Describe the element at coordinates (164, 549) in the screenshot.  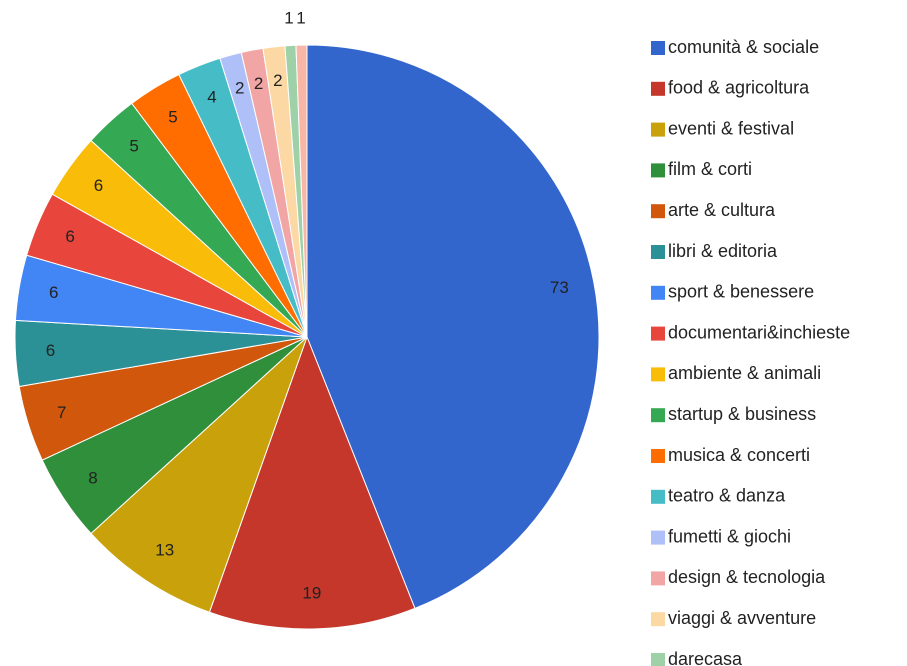
I see `slice-label: 13` at that location.